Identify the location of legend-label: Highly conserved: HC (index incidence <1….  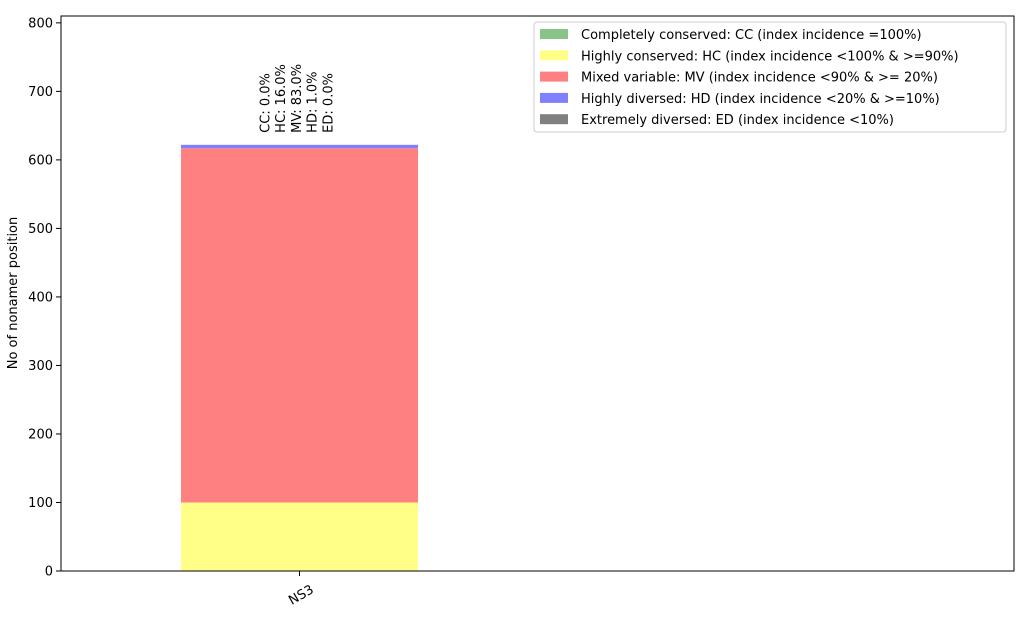
(770, 56).